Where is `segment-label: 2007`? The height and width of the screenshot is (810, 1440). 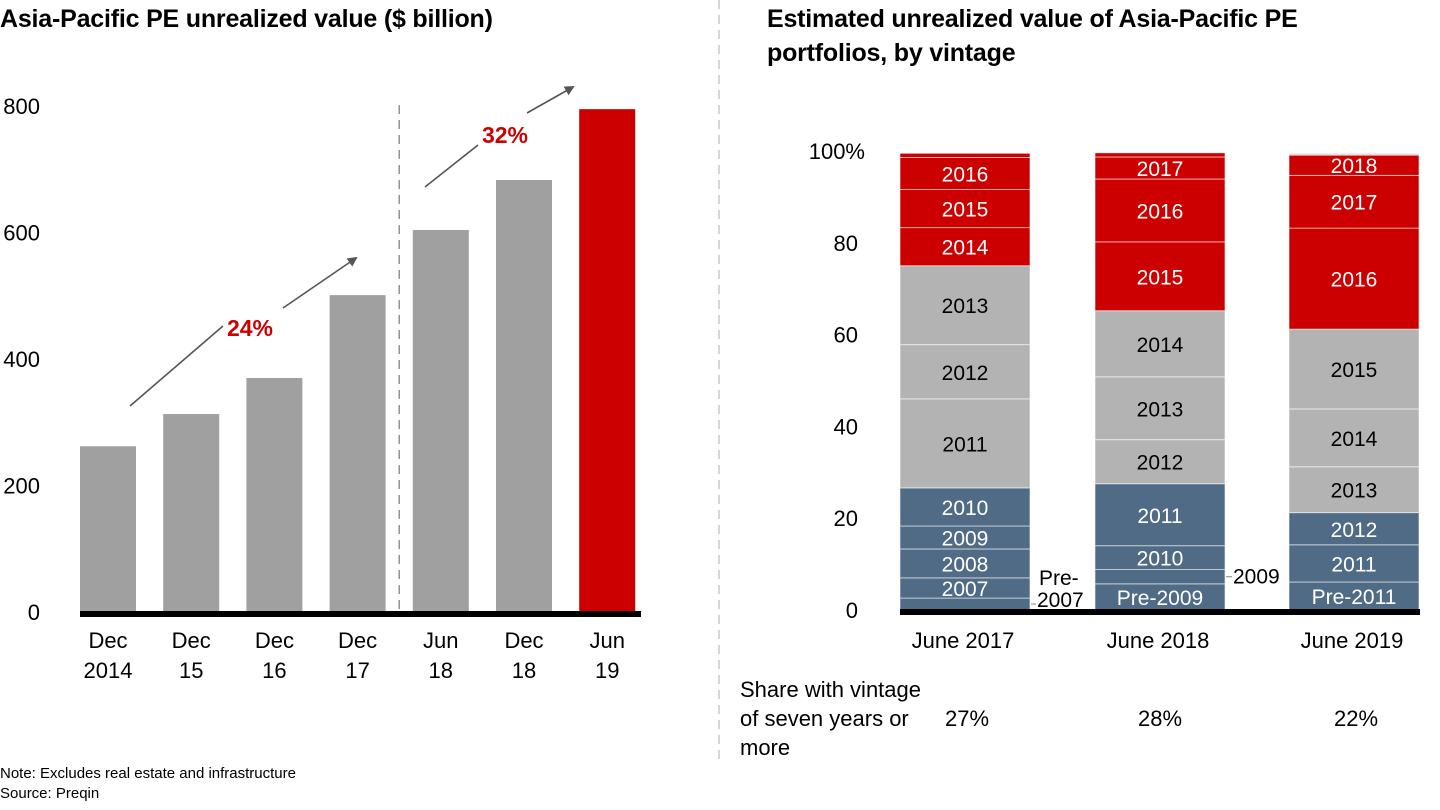 segment-label: 2007 is located at coordinates (965, 589).